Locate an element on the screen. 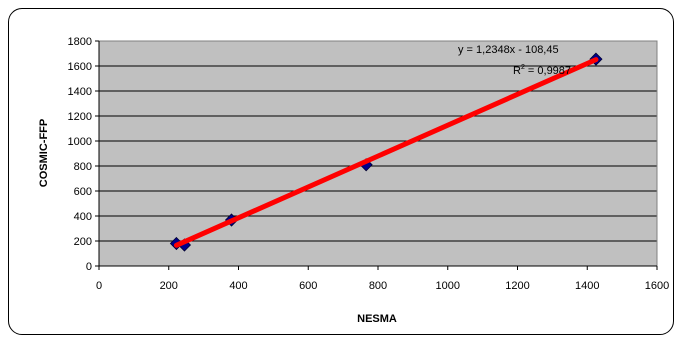  r-squared-symbol: R is located at coordinates (517, 71).